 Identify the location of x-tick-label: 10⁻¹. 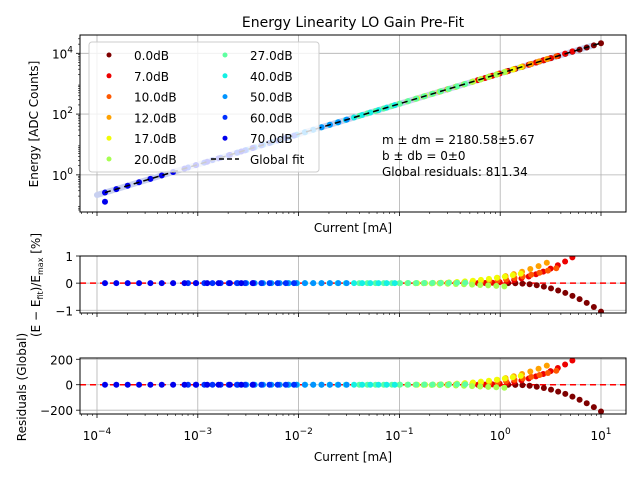
(399, 435).